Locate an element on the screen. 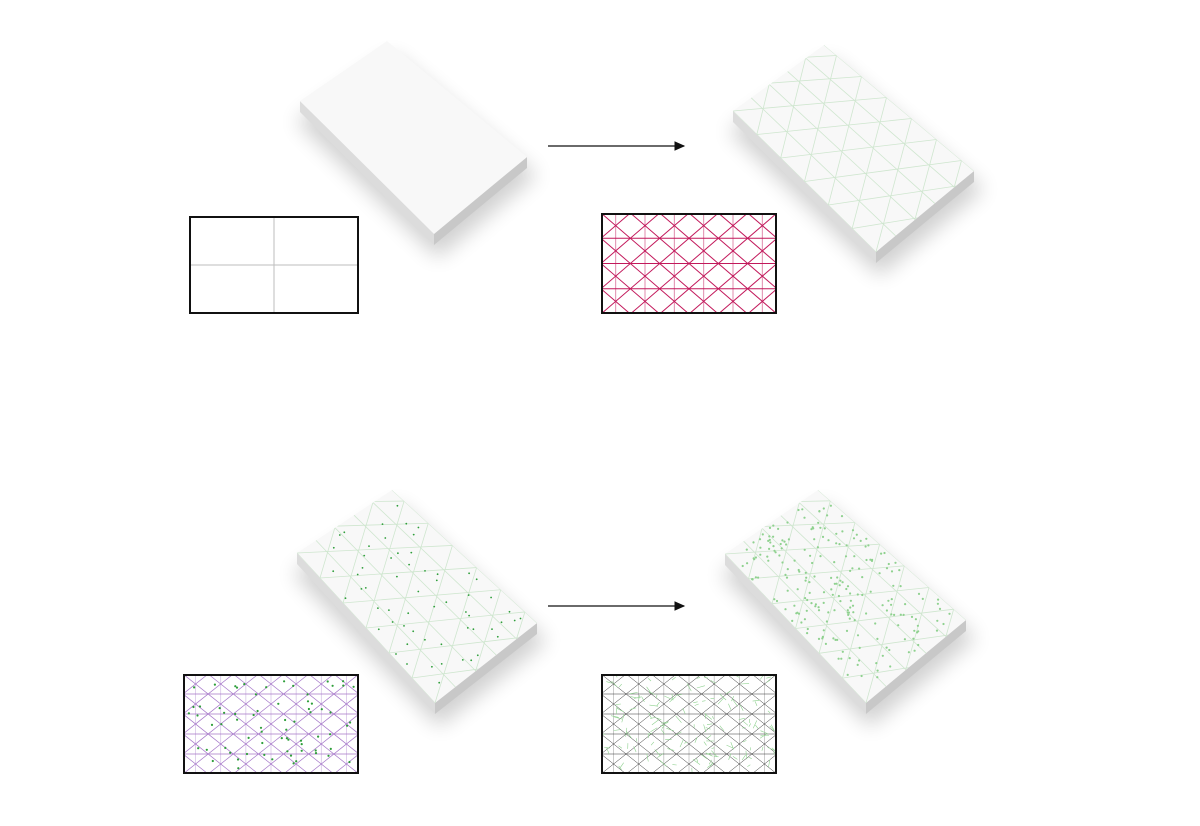 This screenshot has width=1200, height=826. output-pattern-panel-triangular is located at coordinates (689, 263).